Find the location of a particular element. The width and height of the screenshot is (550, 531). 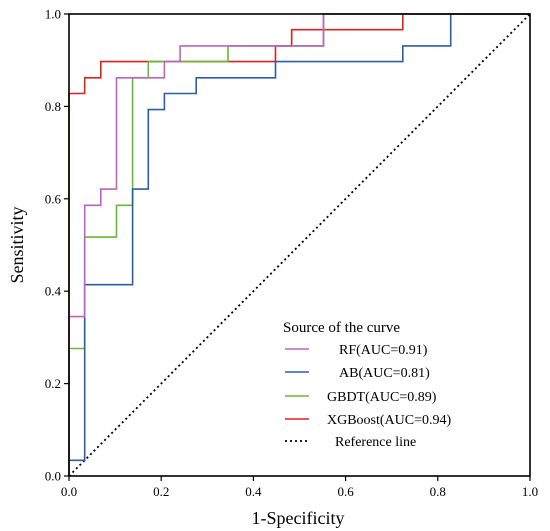

x-tick-label: 0.4 is located at coordinates (253, 491).